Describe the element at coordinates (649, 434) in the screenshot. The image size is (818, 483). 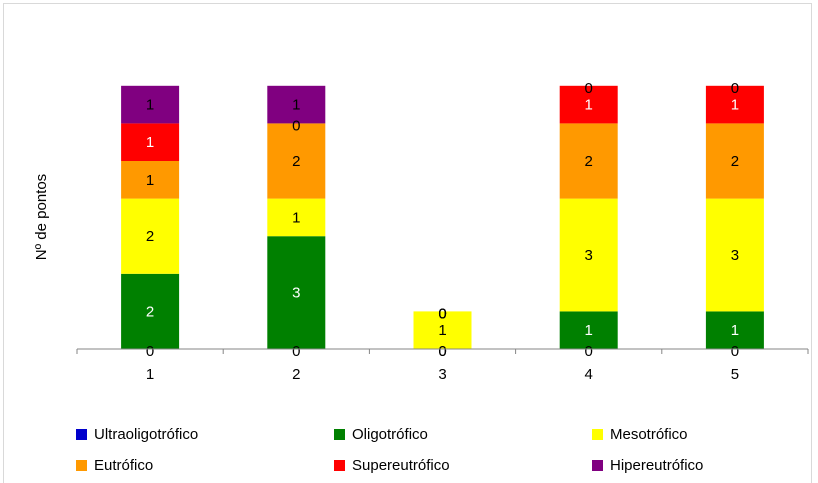
I see `legend-label: Mesotrófico` at that location.